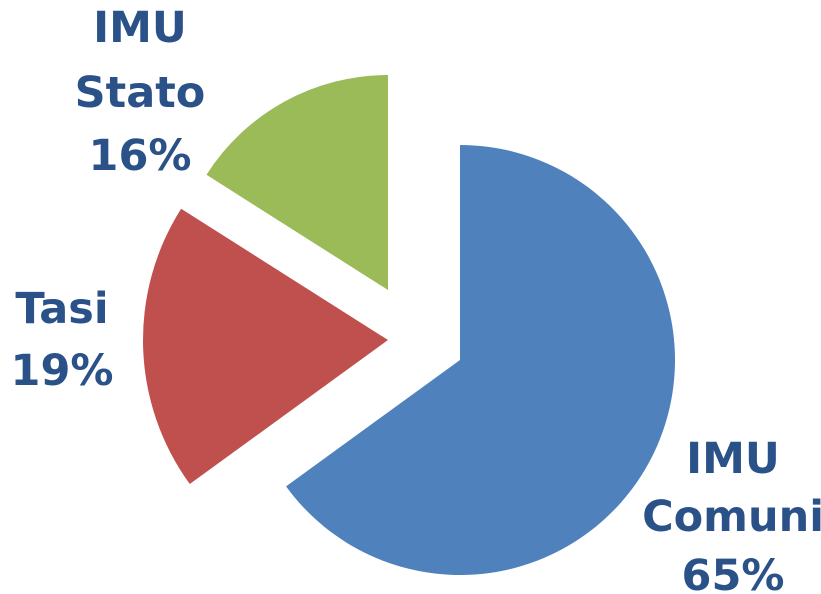 The width and height of the screenshot is (821, 594). What do you see at coordinates (733, 459) in the screenshot?
I see `slice-label-imu-comuni-line-1: IMU` at bounding box center [733, 459].